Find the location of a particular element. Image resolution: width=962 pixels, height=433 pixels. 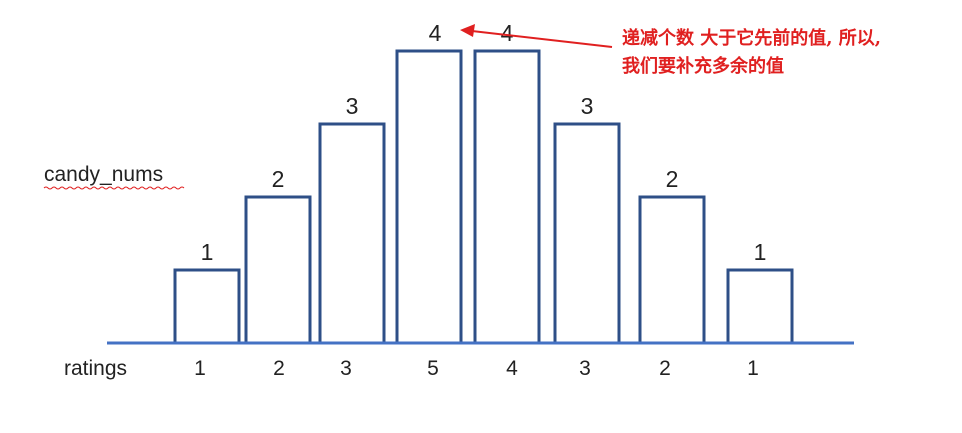

ratings-label: ratings is located at coordinates (95, 368).